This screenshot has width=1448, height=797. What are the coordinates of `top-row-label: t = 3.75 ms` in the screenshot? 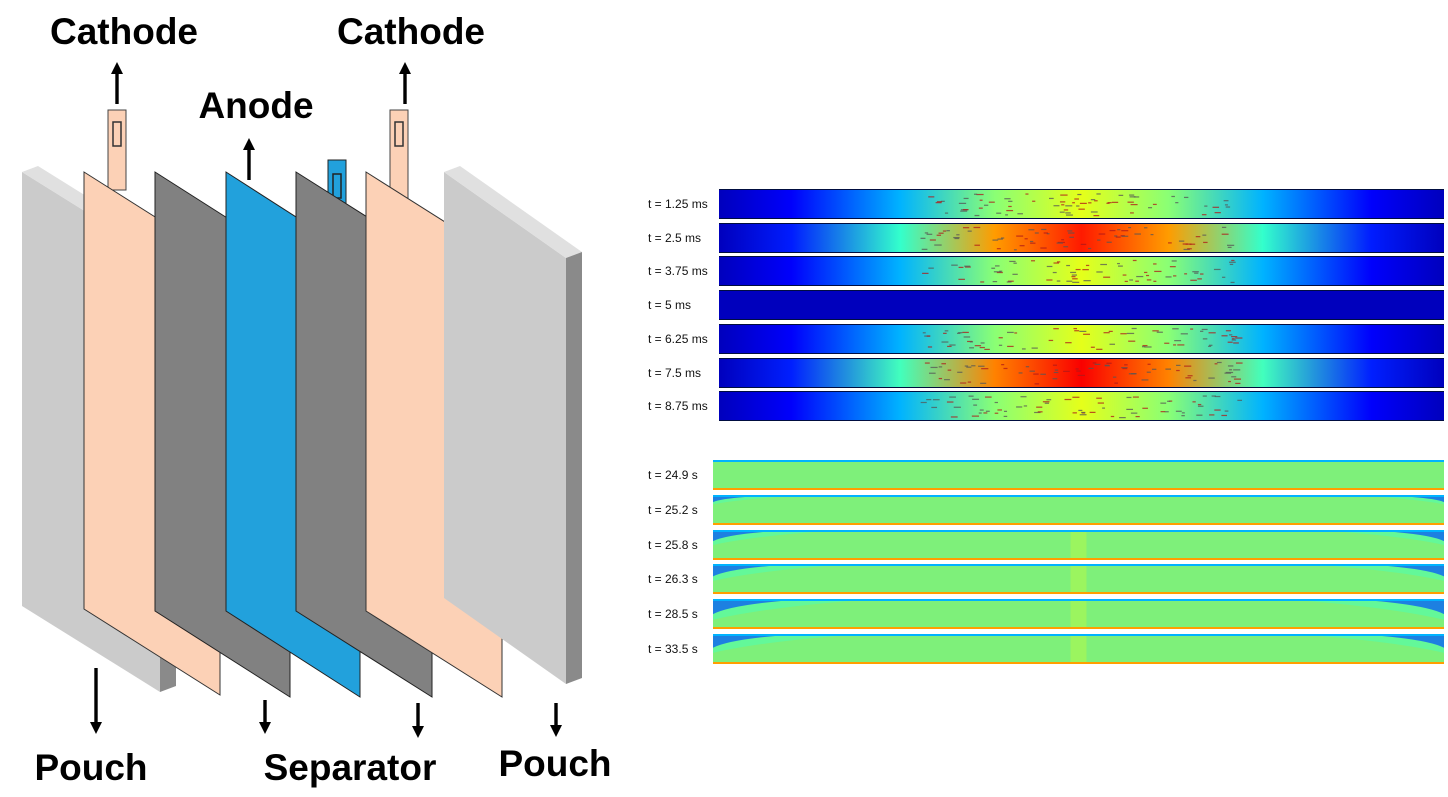 It's located at (678, 271).